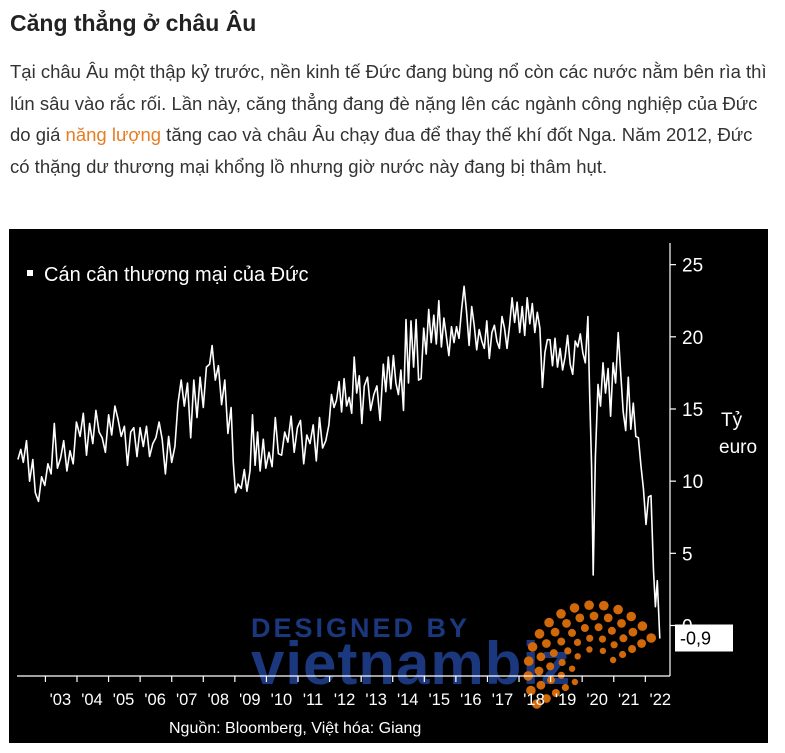  What do you see at coordinates (692, 266) in the screenshot?
I see `y-tick-label: 25` at bounding box center [692, 266].